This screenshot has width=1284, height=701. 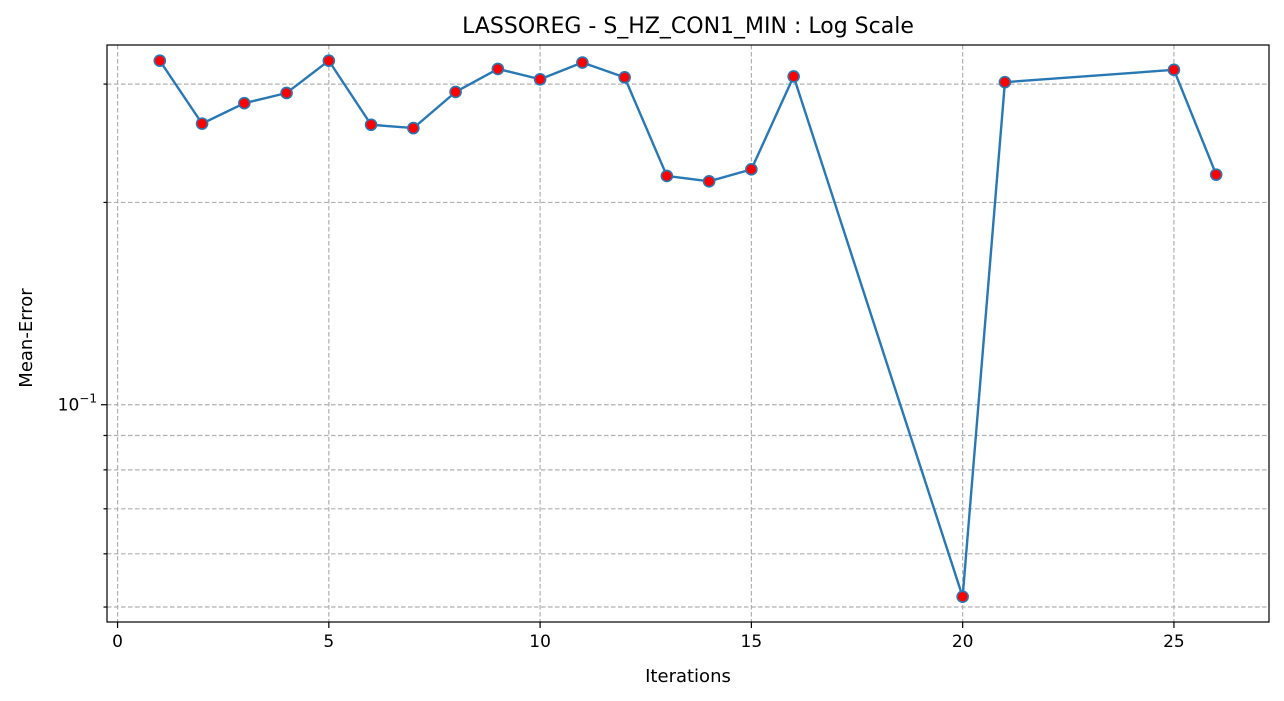 I want to click on x-tick-label: 0, so click(x=117, y=642).